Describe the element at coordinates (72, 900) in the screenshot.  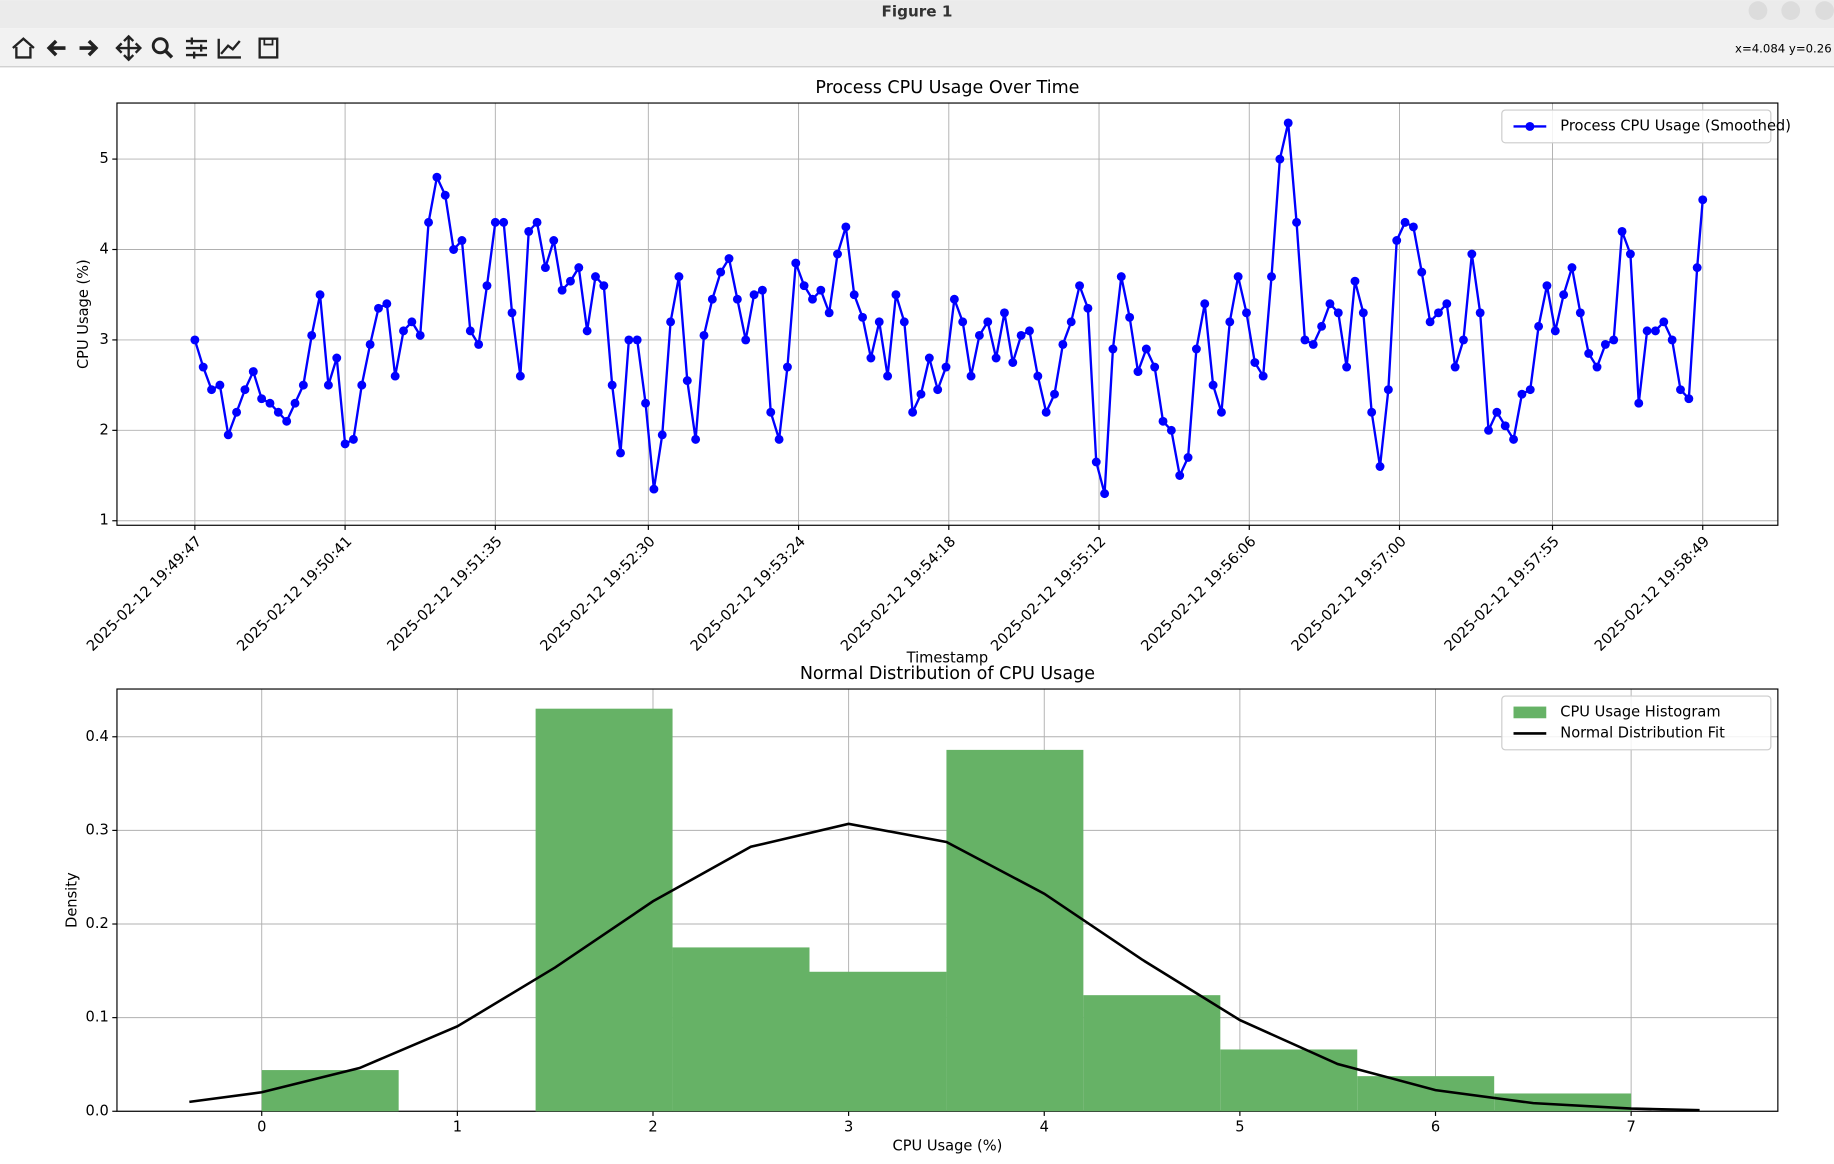
I see `y-axis-label: Density` at that location.